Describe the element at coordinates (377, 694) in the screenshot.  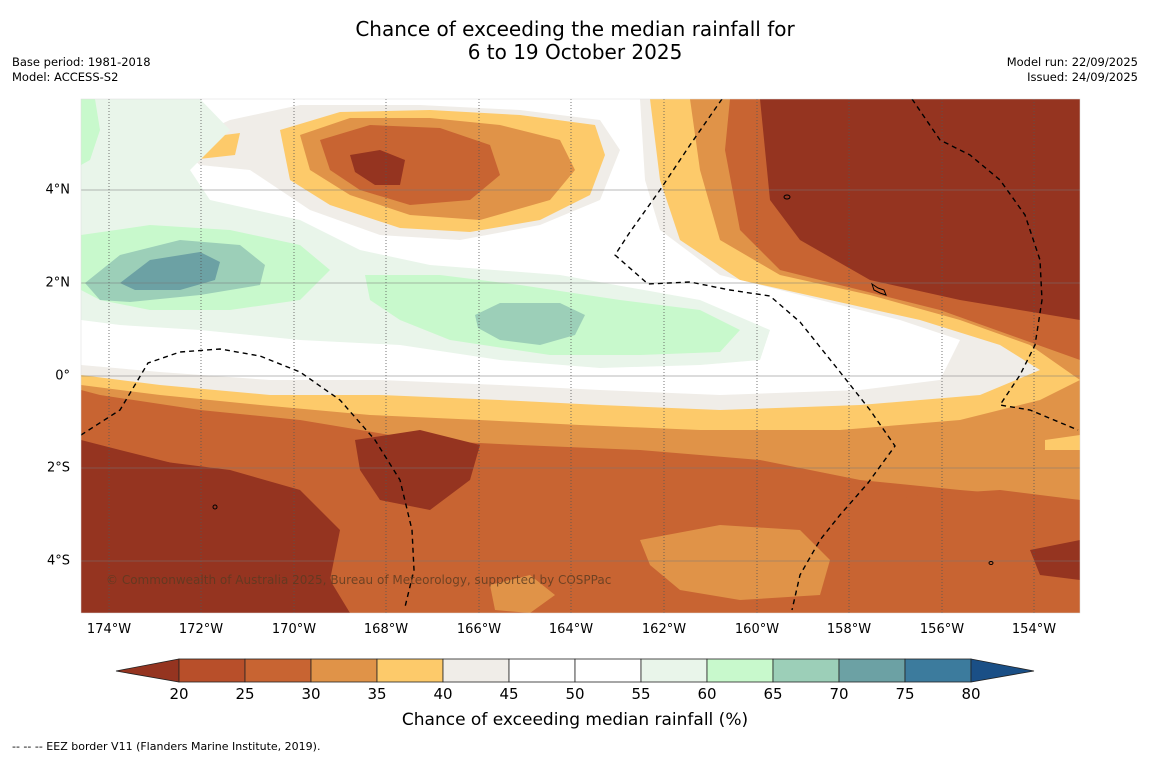
I see `colorbar-tick-35: 35` at that location.